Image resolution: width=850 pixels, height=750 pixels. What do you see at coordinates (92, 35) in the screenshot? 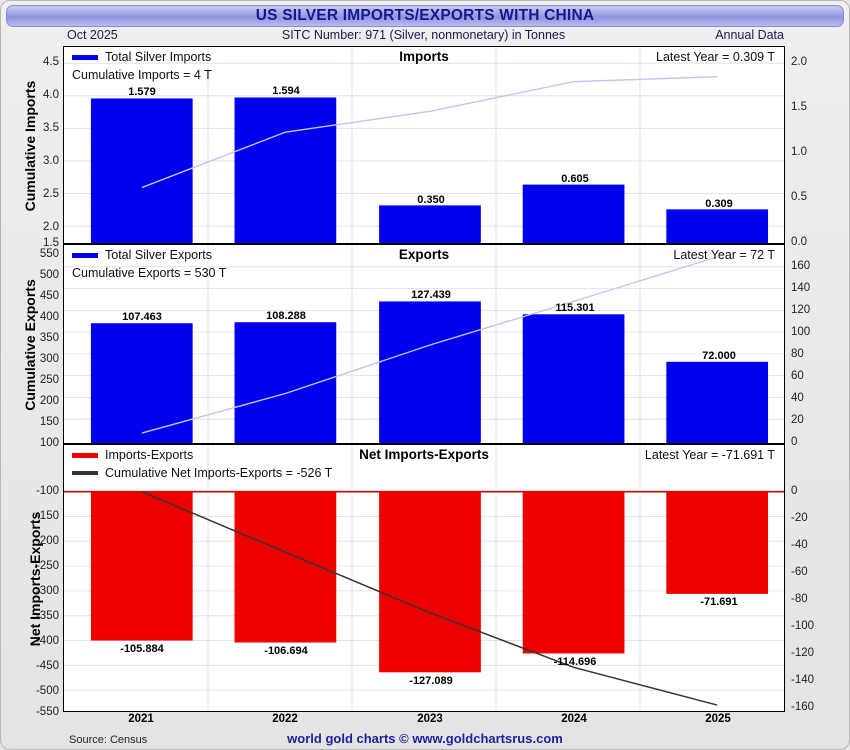
I see `report-date: Oct 2025` at bounding box center [92, 35].